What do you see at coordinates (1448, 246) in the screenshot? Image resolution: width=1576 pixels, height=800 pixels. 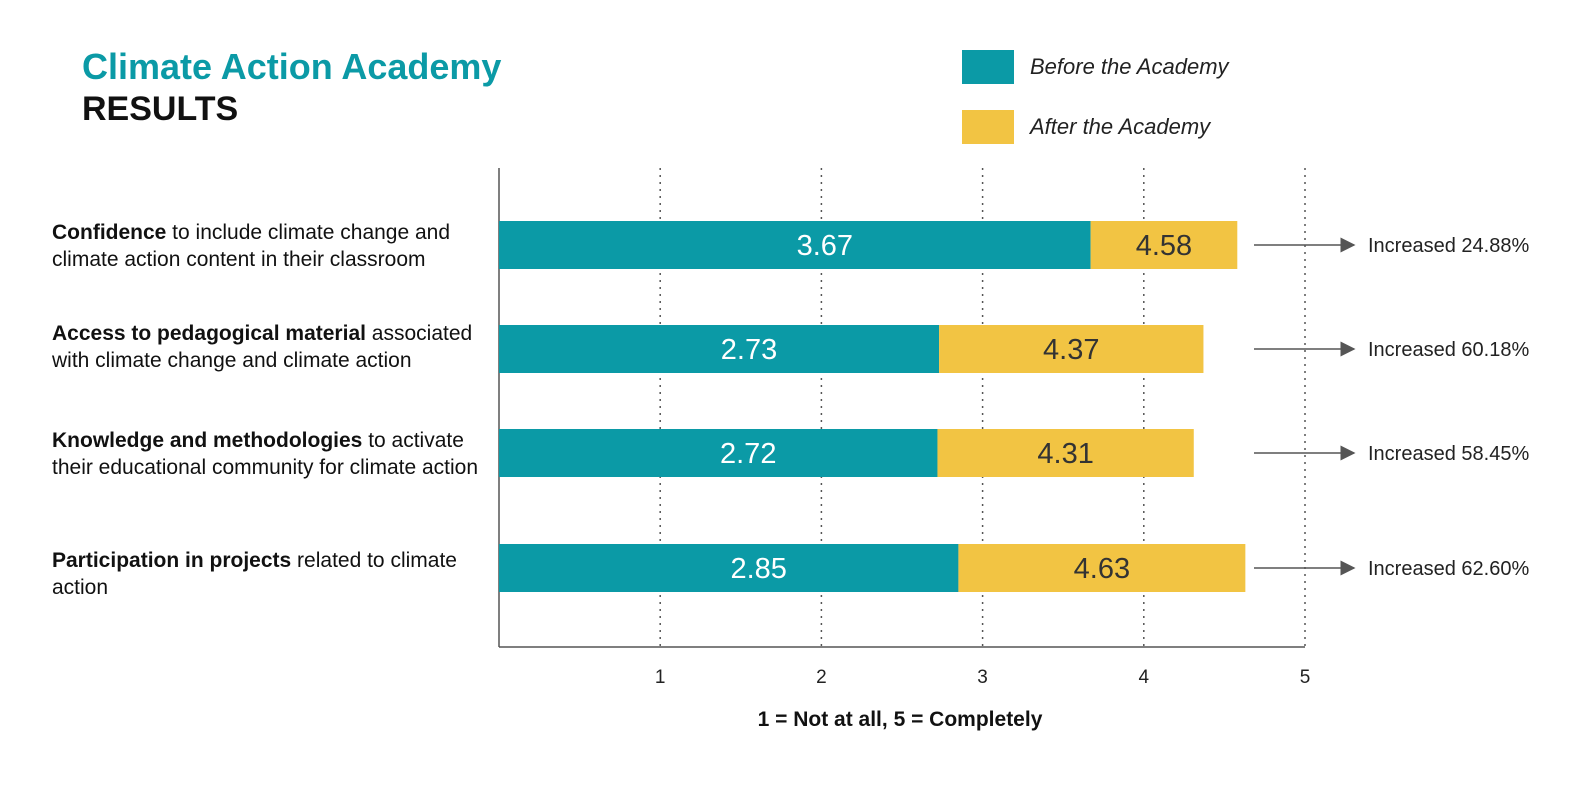 I see `increase-label: Increased 24.88%` at bounding box center [1448, 246].